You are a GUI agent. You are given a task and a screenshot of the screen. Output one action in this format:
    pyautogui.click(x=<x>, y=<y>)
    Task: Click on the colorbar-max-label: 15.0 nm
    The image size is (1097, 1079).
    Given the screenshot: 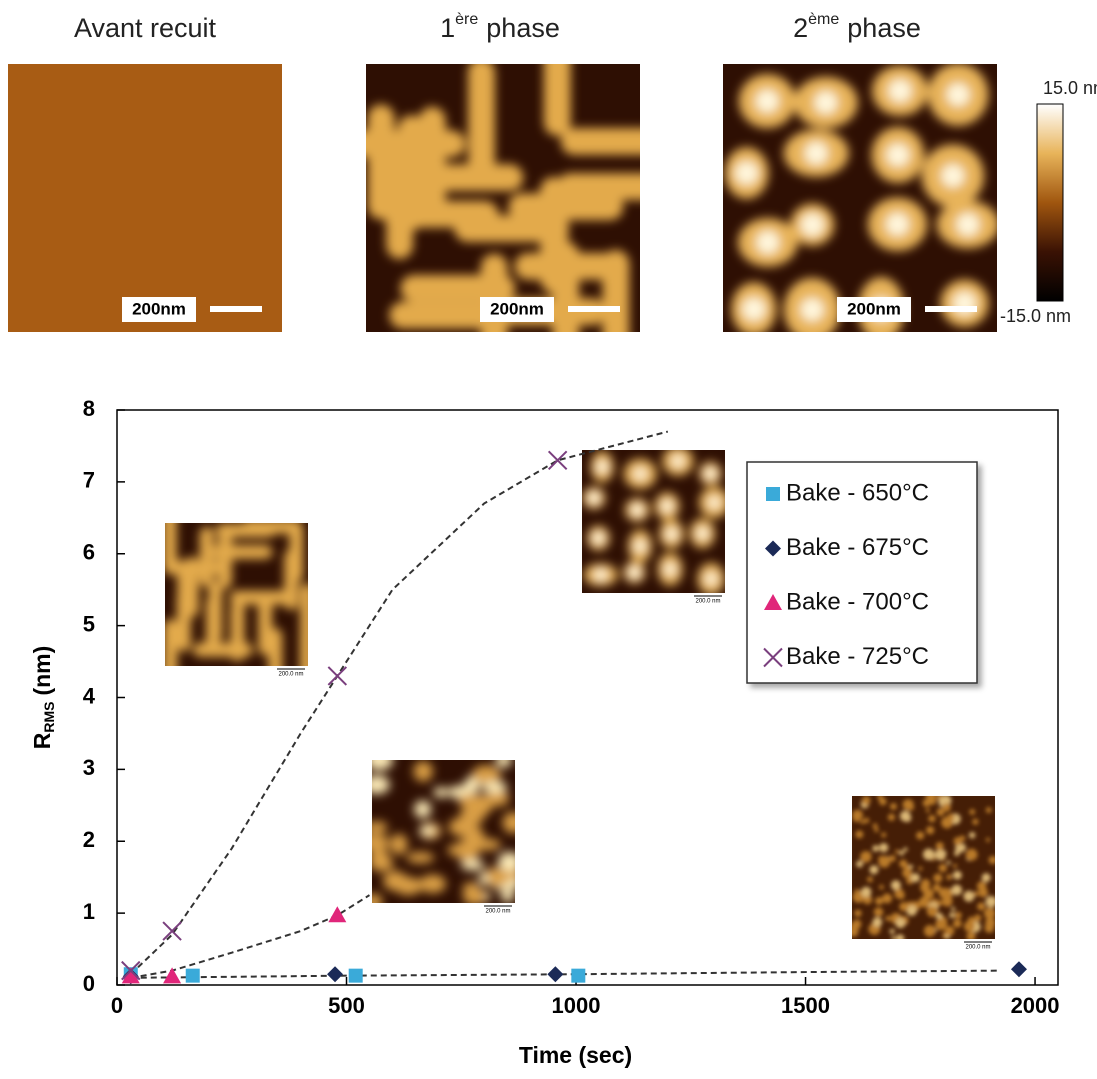 What is the action you would take?
    pyautogui.click(x=1070, y=88)
    